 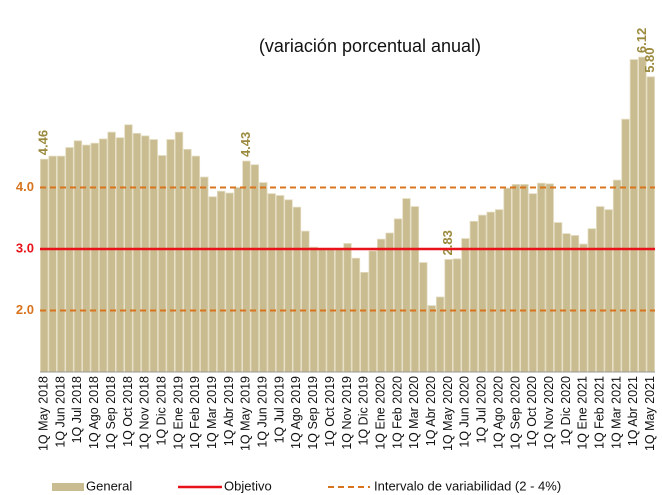 I want to click on x-tick-label: 1Q Ene 2020, so click(x=380, y=413).